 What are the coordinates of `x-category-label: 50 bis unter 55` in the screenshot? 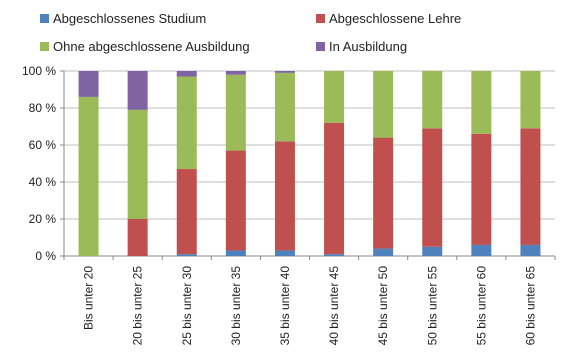 It's located at (432, 306).